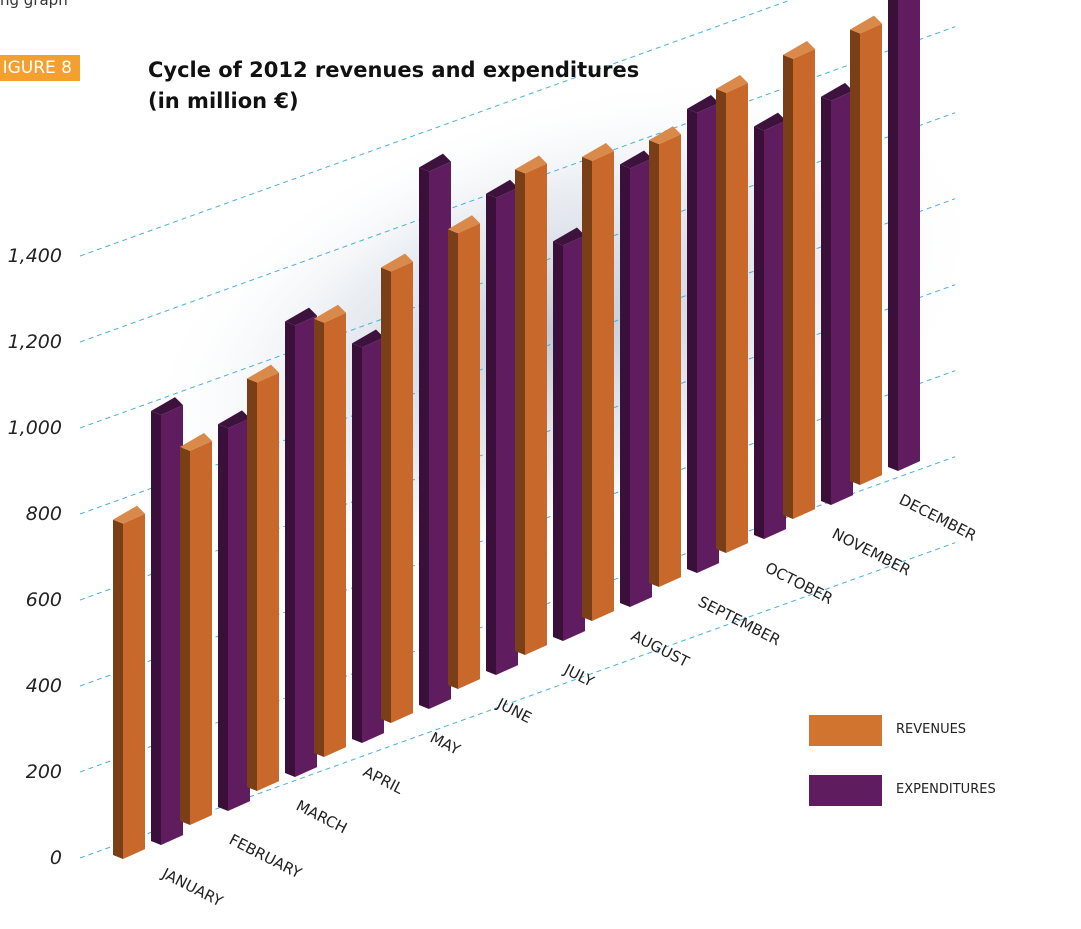 The image size is (1081, 929). Describe the element at coordinates (263, 373) in the screenshot. I see `bar-revenues-march-top` at that location.